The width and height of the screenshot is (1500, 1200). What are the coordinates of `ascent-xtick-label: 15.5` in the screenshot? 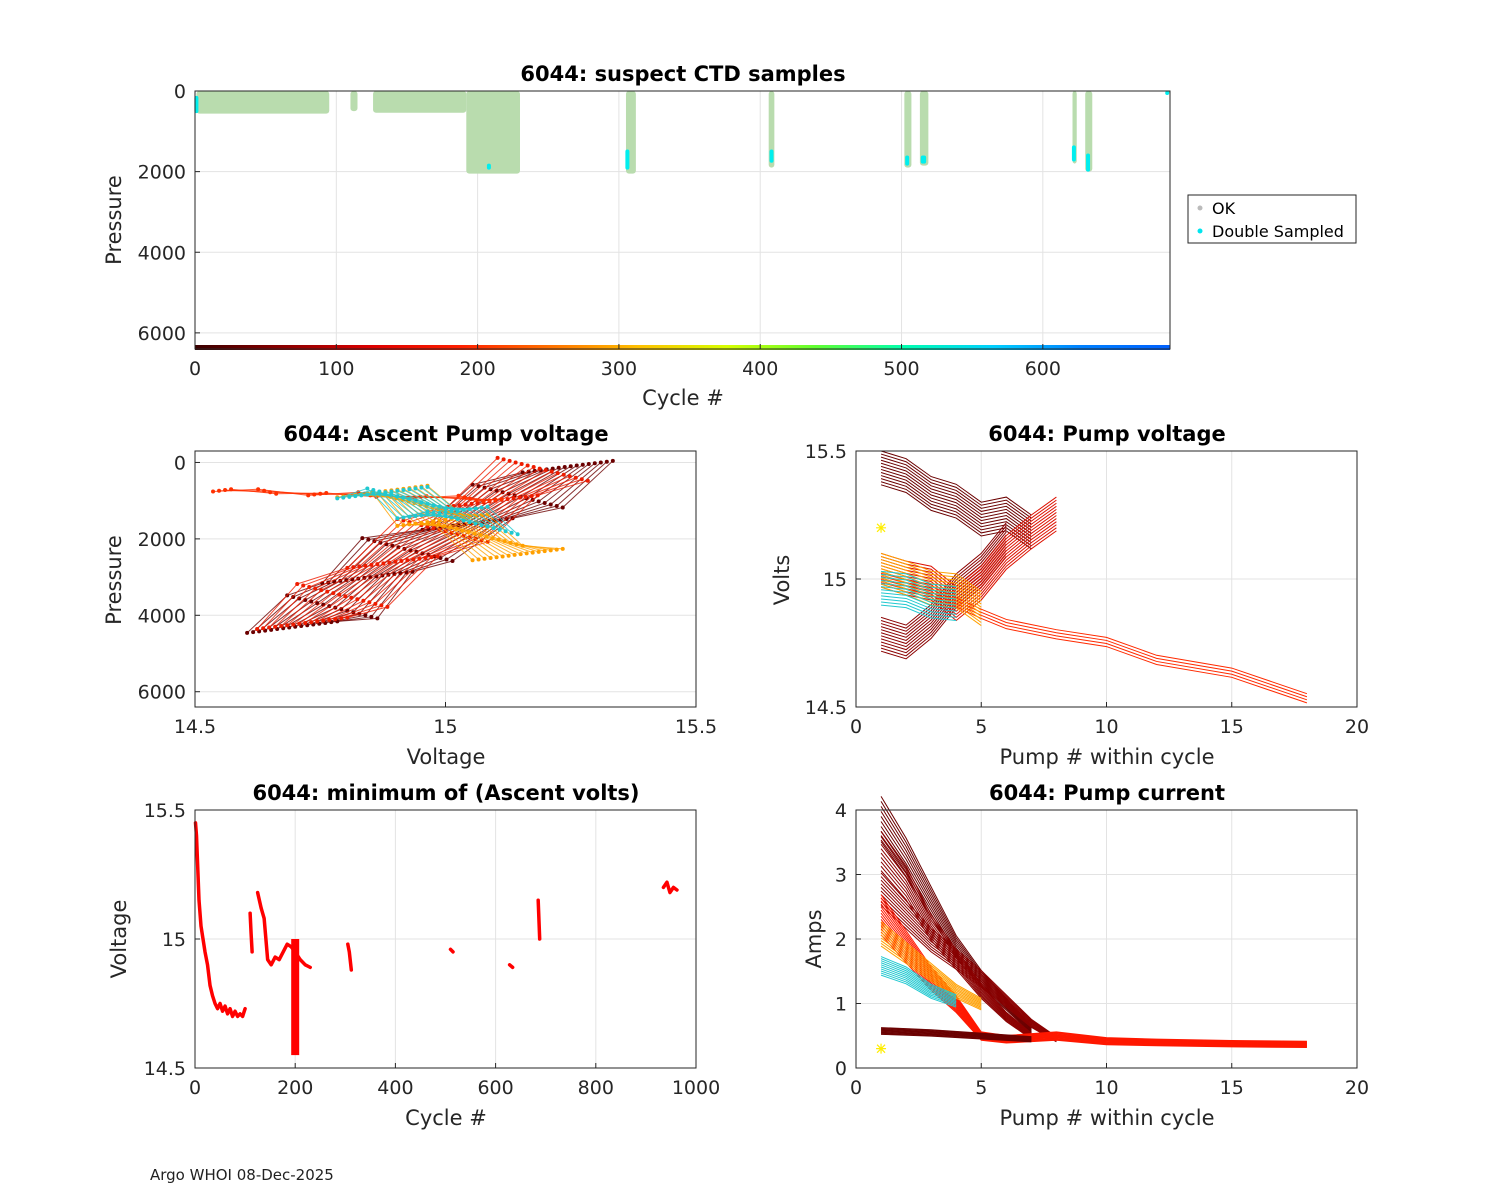 It's located at (696, 727).